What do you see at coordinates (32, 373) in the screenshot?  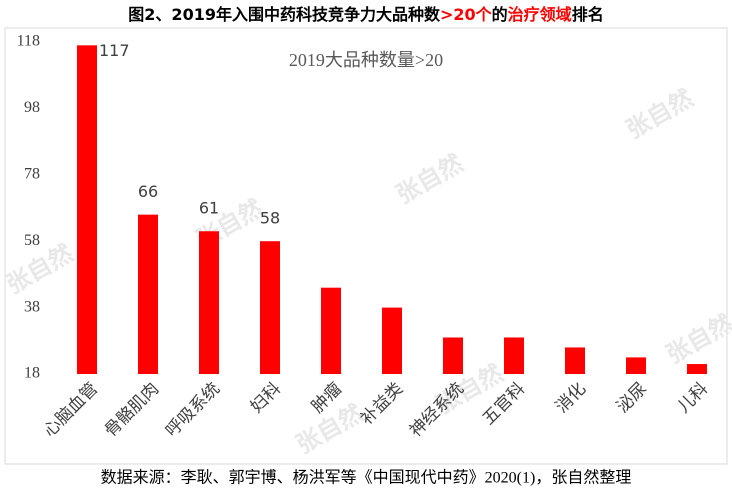 I see `y-tick-label: 18` at bounding box center [32, 373].